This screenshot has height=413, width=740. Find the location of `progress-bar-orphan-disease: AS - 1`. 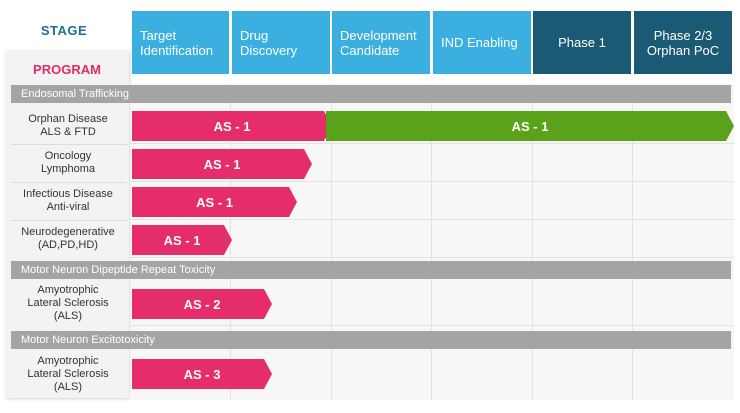

progress-bar-orphan-disease: AS - 1 is located at coordinates (232, 126).